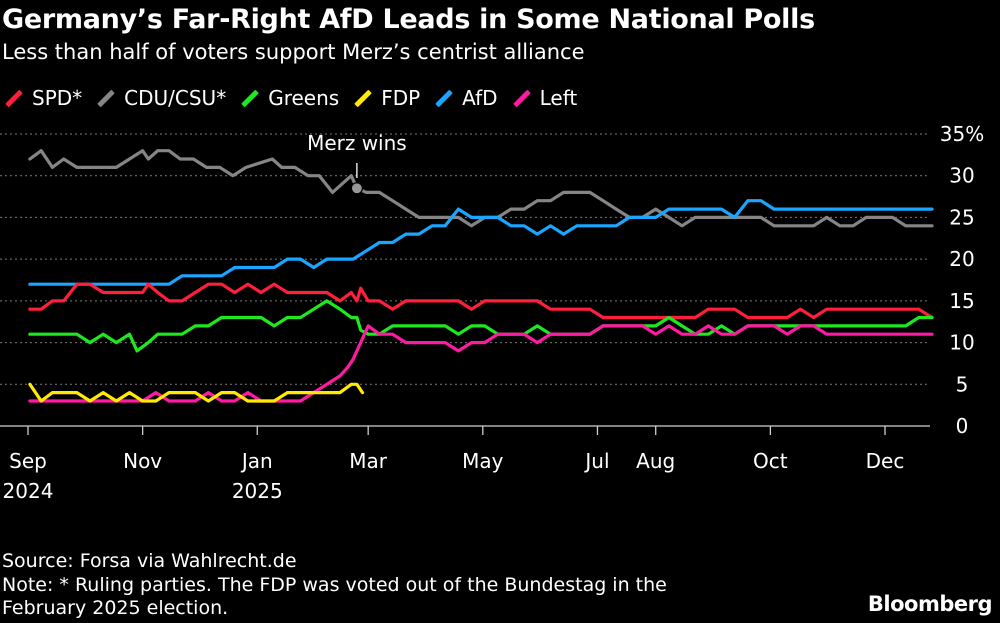 The image size is (1000, 623). What do you see at coordinates (961, 343) in the screenshot?
I see `y-tick-label: 10` at bounding box center [961, 343].